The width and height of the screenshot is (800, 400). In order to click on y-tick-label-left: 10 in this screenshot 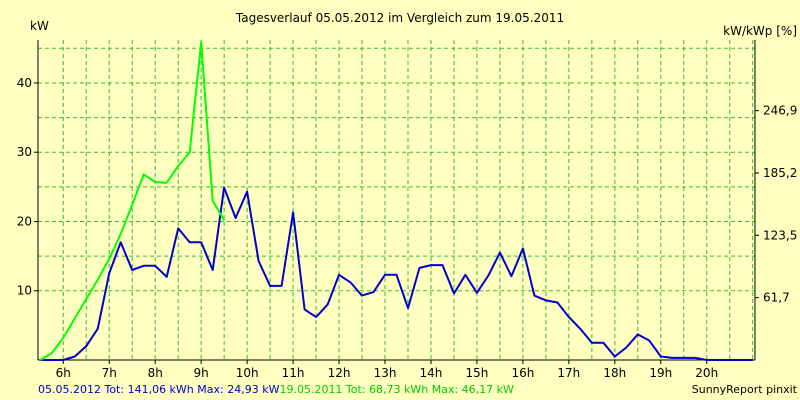, I will do `click(24, 291)`.